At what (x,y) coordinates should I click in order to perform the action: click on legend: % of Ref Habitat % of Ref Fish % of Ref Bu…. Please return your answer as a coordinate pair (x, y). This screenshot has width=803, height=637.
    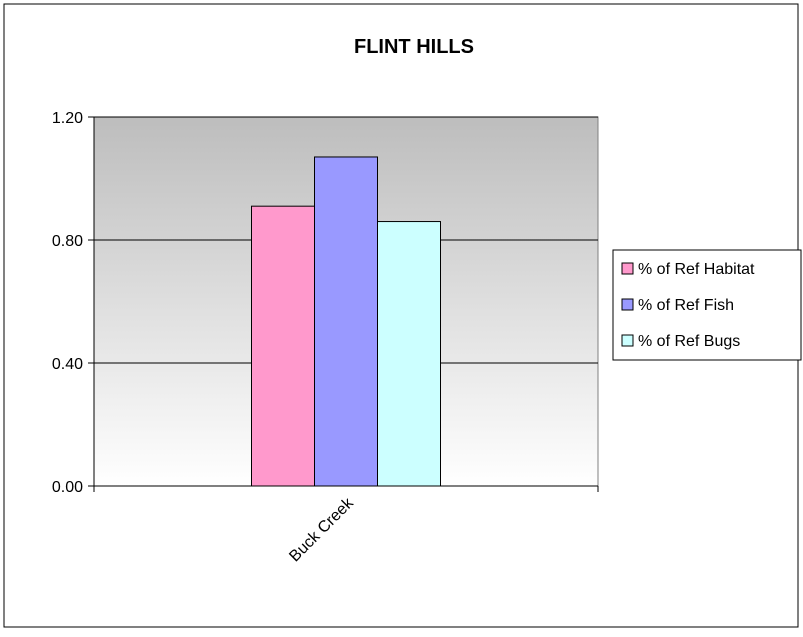
    Looking at the image, I should click on (707, 305).